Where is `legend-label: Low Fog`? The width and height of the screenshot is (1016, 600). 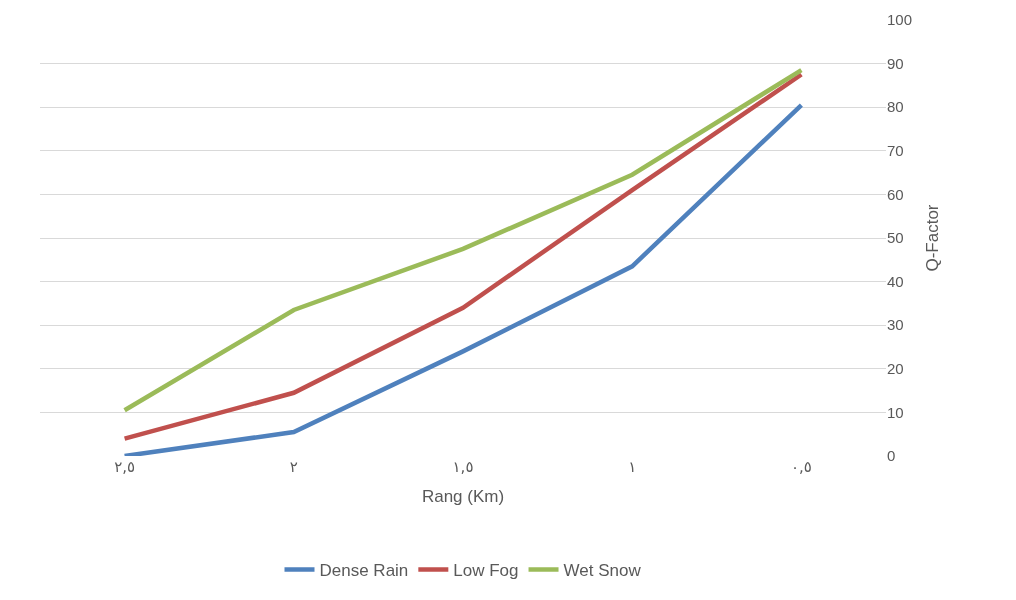 legend-label: Low Fog is located at coordinates (486, 571).